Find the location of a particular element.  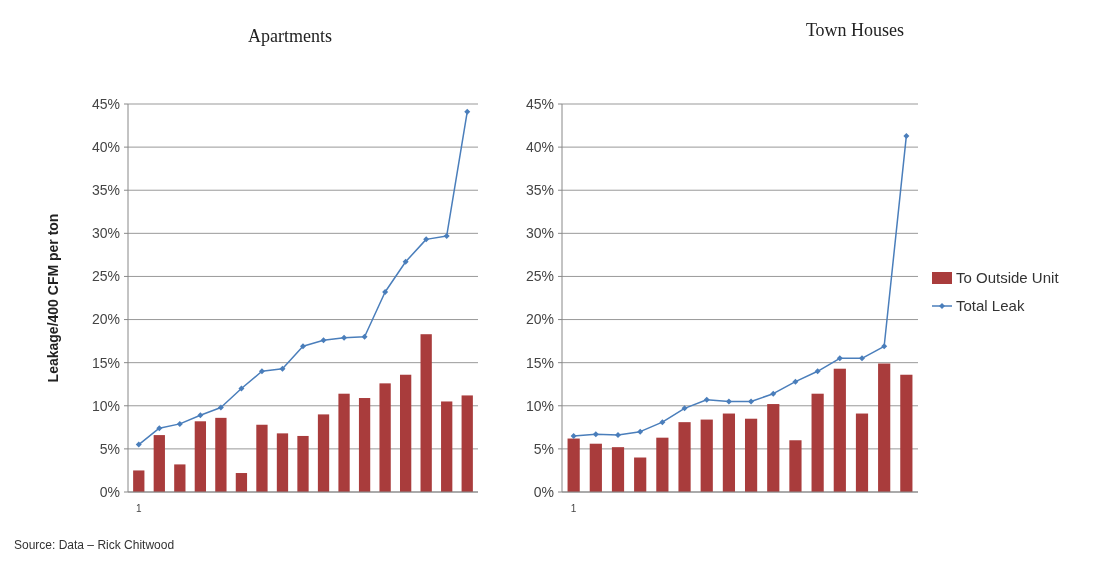

legend-label: To Outside Unit is located at coordinates (1008, 278).